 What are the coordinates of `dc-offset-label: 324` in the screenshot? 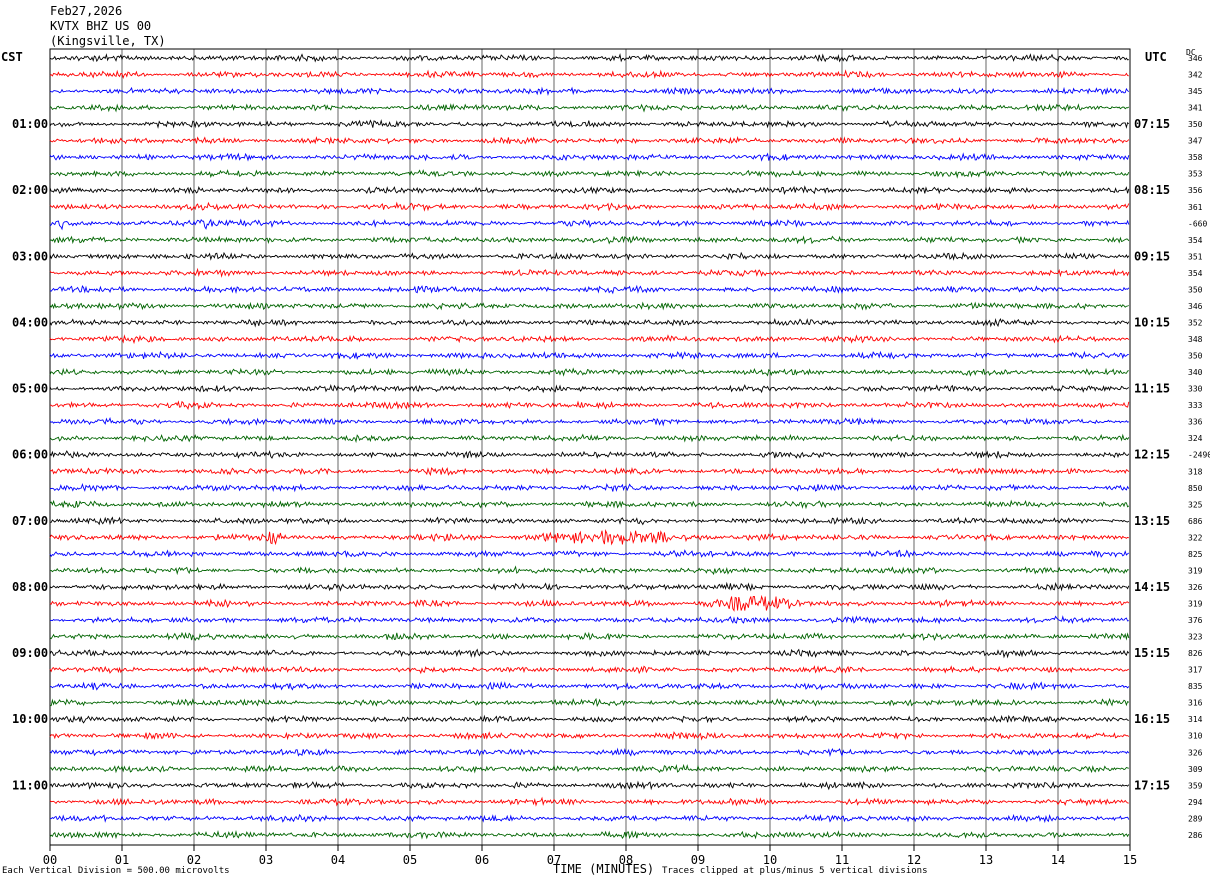 It's located at (1195, 438).